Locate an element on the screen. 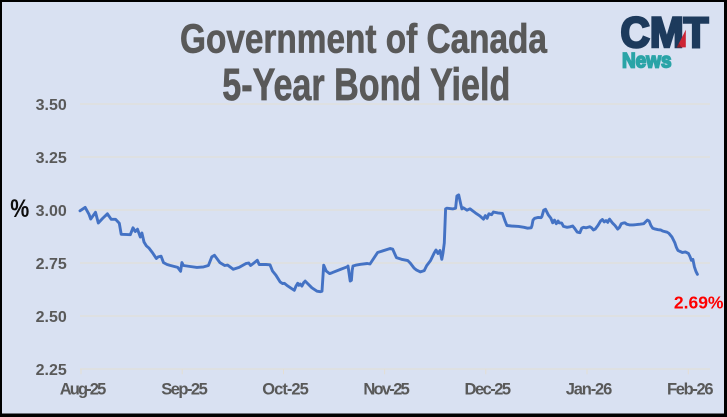 The height and width of the screenshot is (417, 727). svg-text: Jan-26 is located at coordinates (589, 390).